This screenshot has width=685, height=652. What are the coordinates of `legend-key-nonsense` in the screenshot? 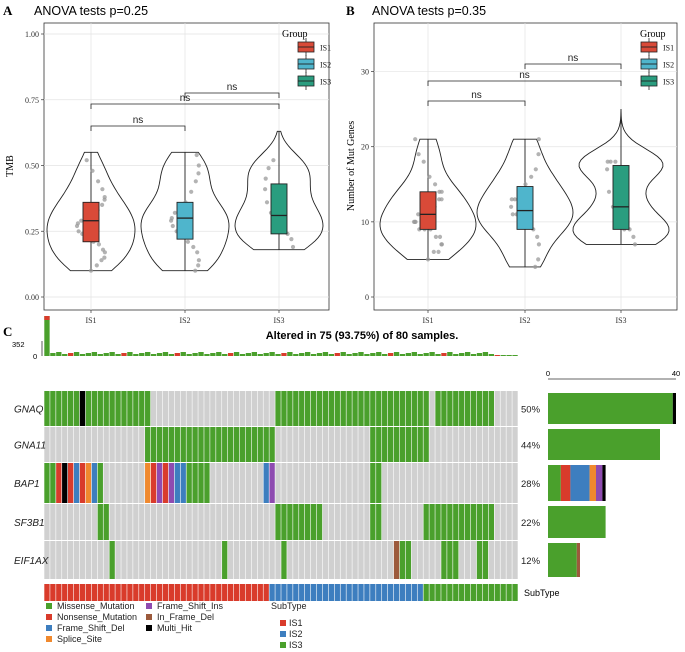 It's located at (49, 617).